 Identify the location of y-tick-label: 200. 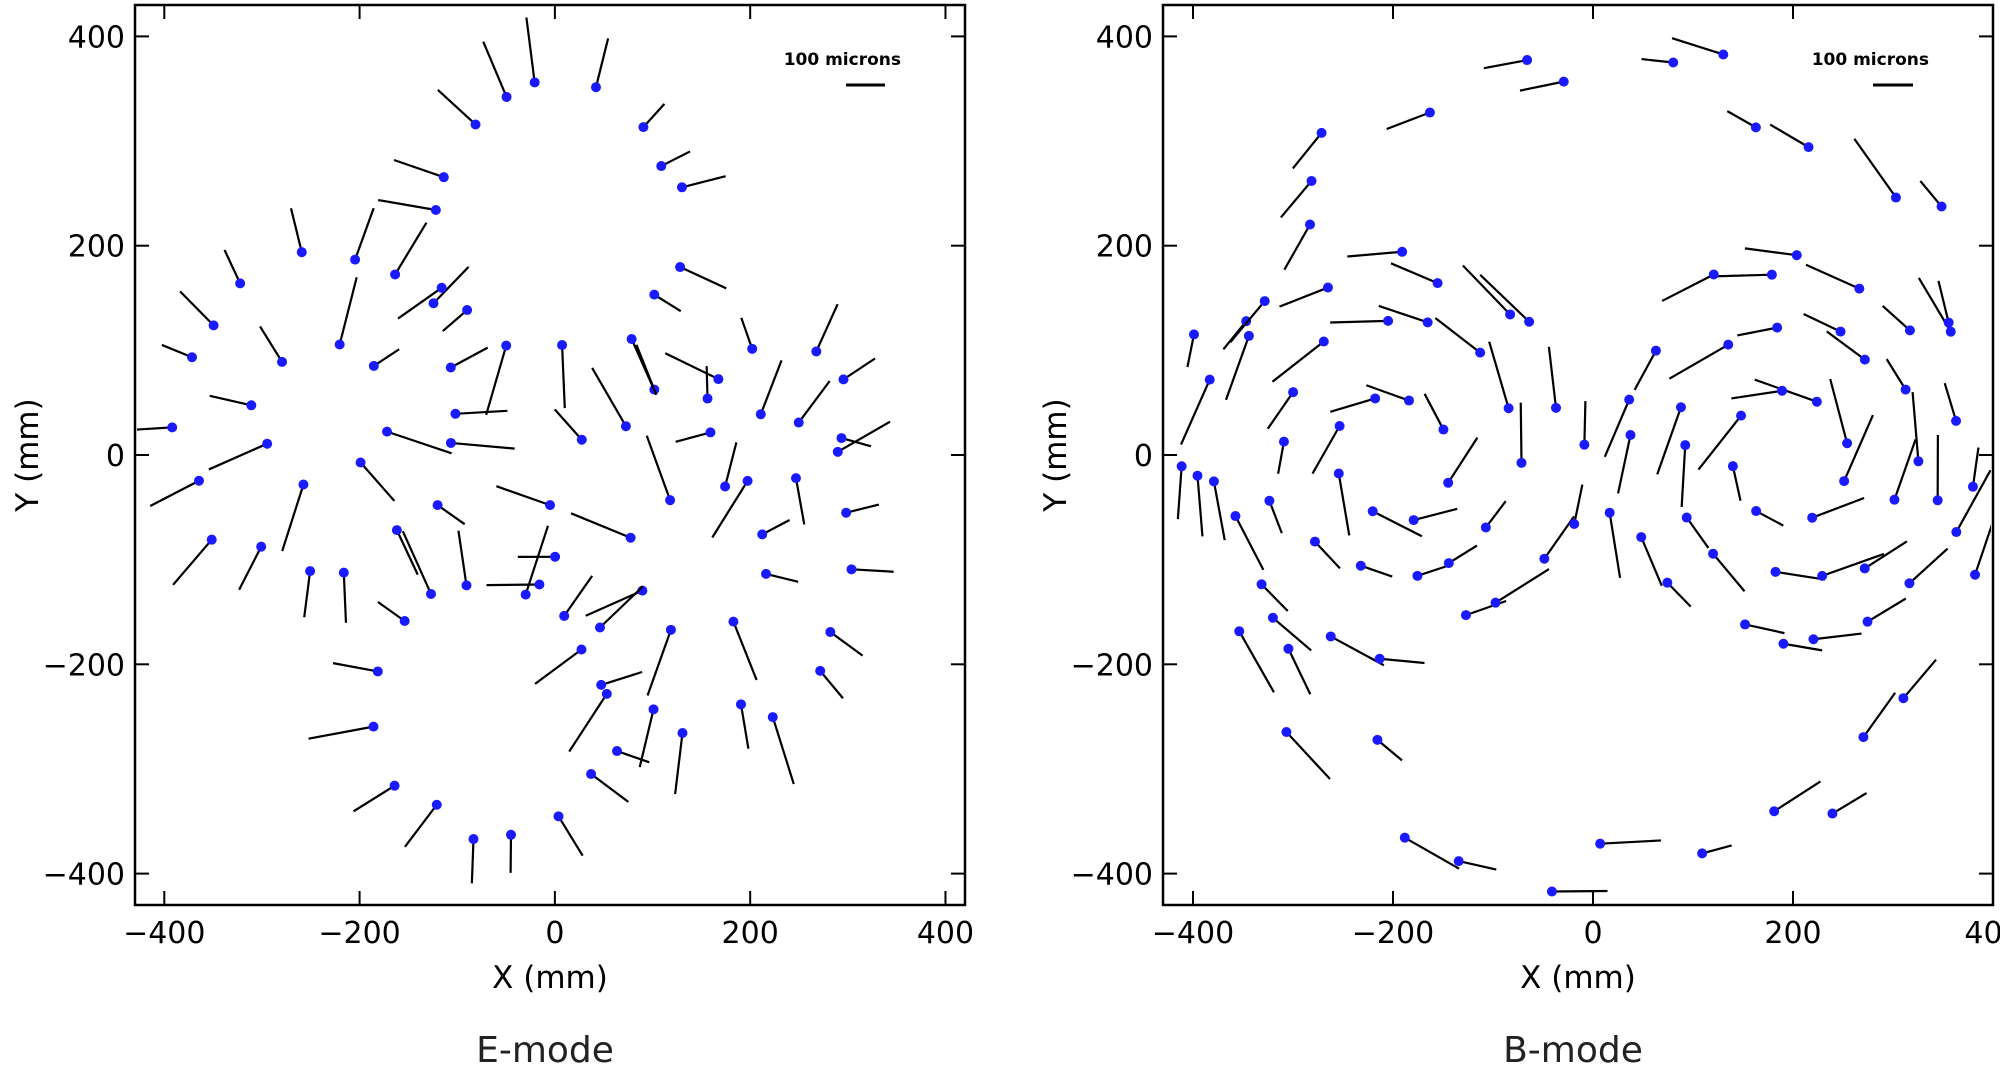
(96, 247).